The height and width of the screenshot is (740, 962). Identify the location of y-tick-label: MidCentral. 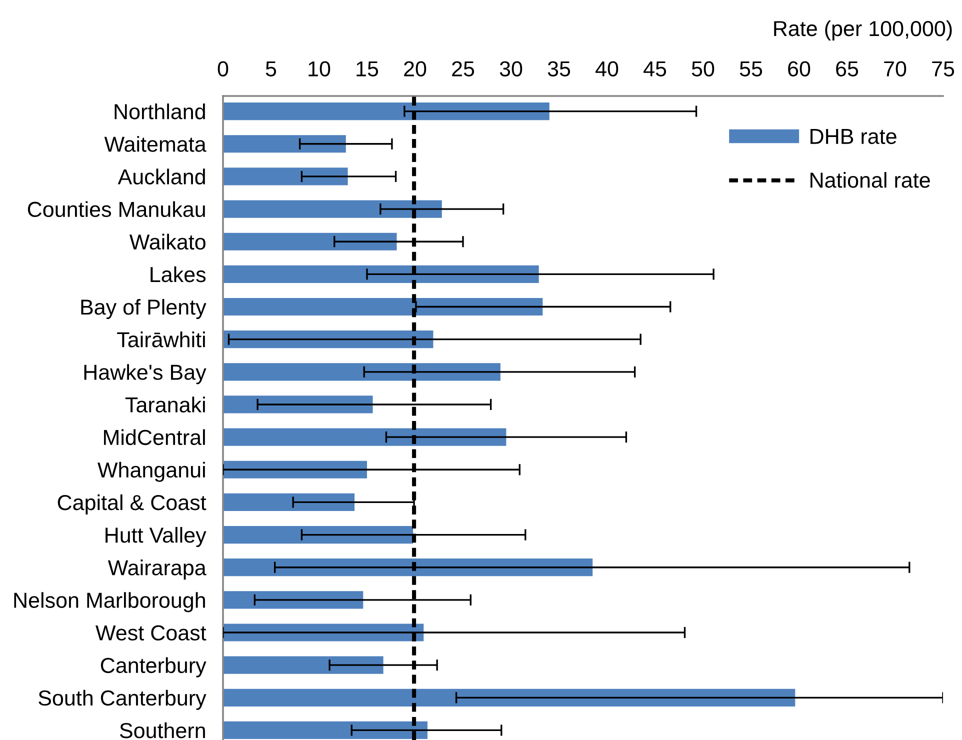
(154, 437).